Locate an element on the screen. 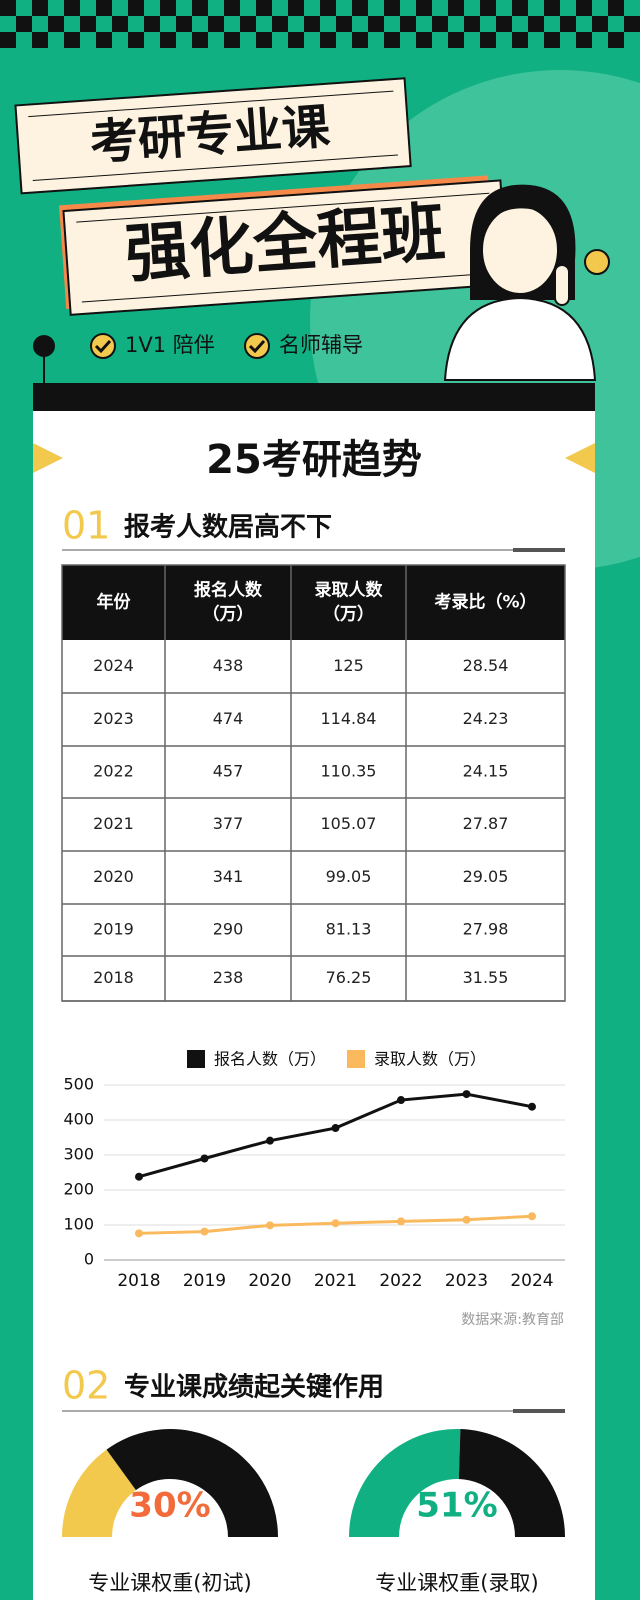 The height and width of the screenshot is (1600, 640). table-cell: 125 is located at coordinates (348, 665).